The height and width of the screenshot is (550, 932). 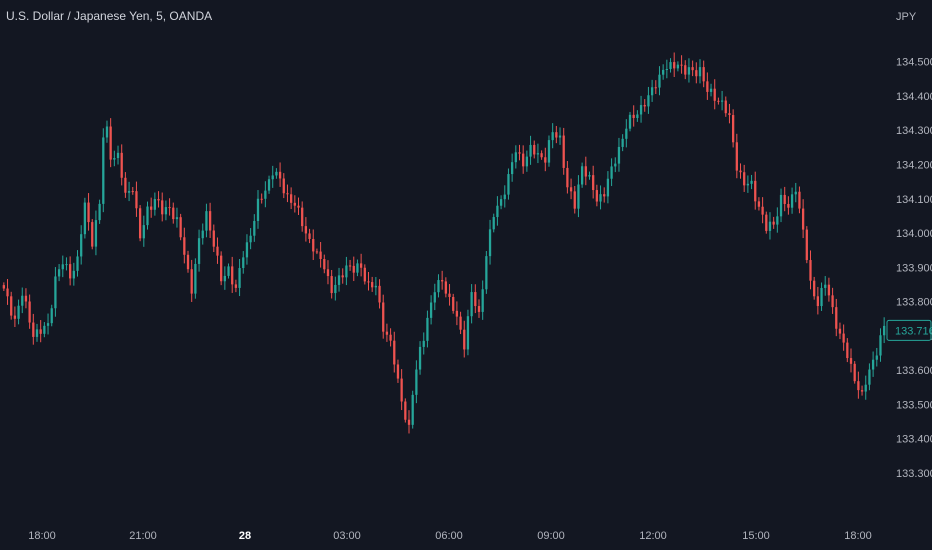 I want to click on x-tick-label: 28, so click(x=245, y=536).